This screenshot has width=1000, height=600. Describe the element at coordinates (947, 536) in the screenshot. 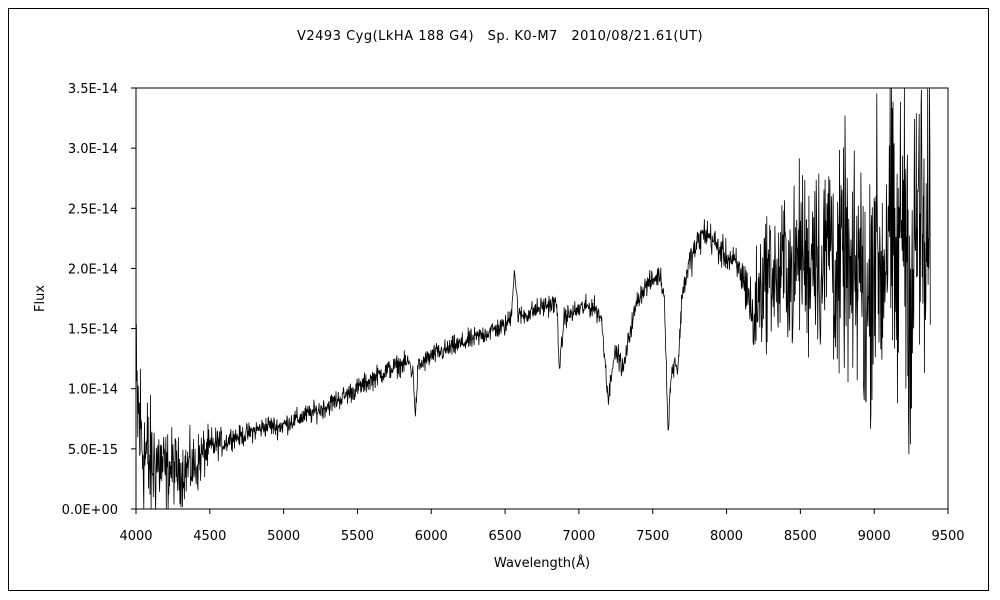

I see `x-tick-label: 9500` at that location.